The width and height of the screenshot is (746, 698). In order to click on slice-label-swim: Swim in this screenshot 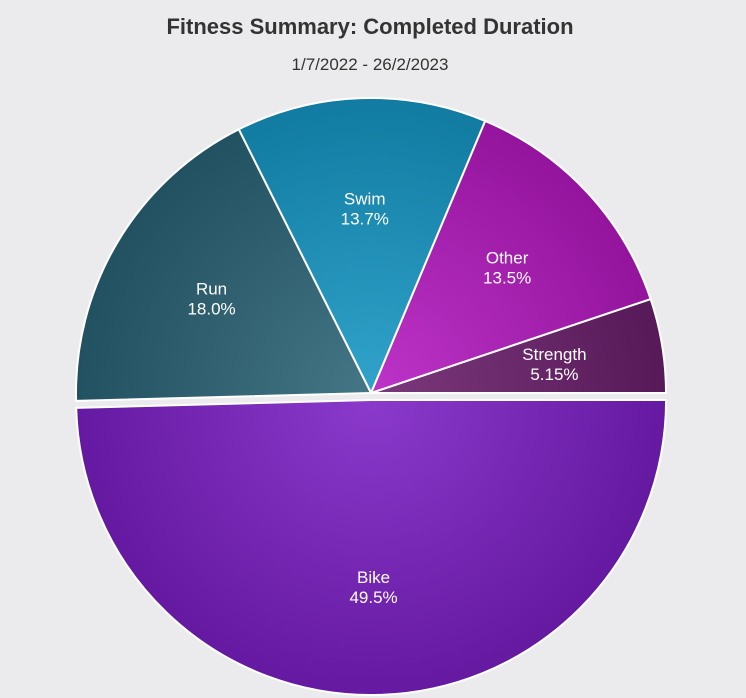, I will do `click(365, 198)`.